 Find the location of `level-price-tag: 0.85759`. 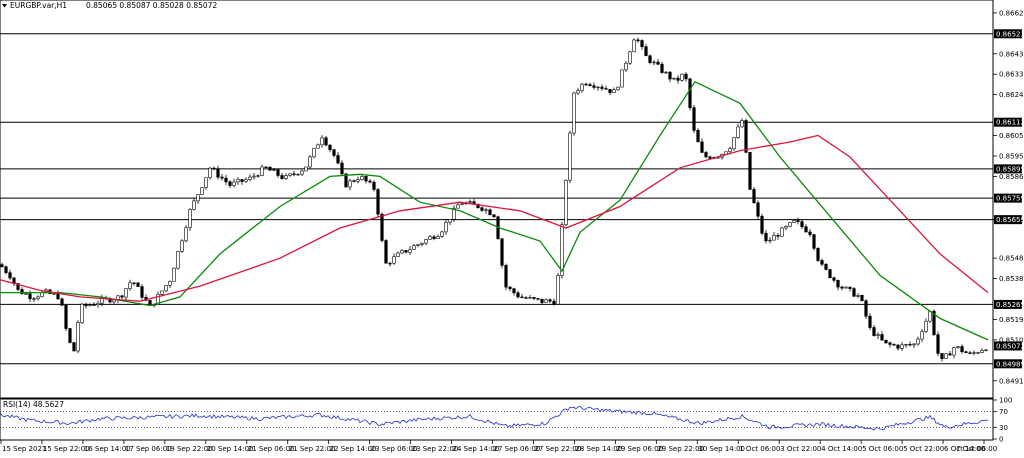

level-price-tag: 0.85759 is located at coordinates (1009, 198).